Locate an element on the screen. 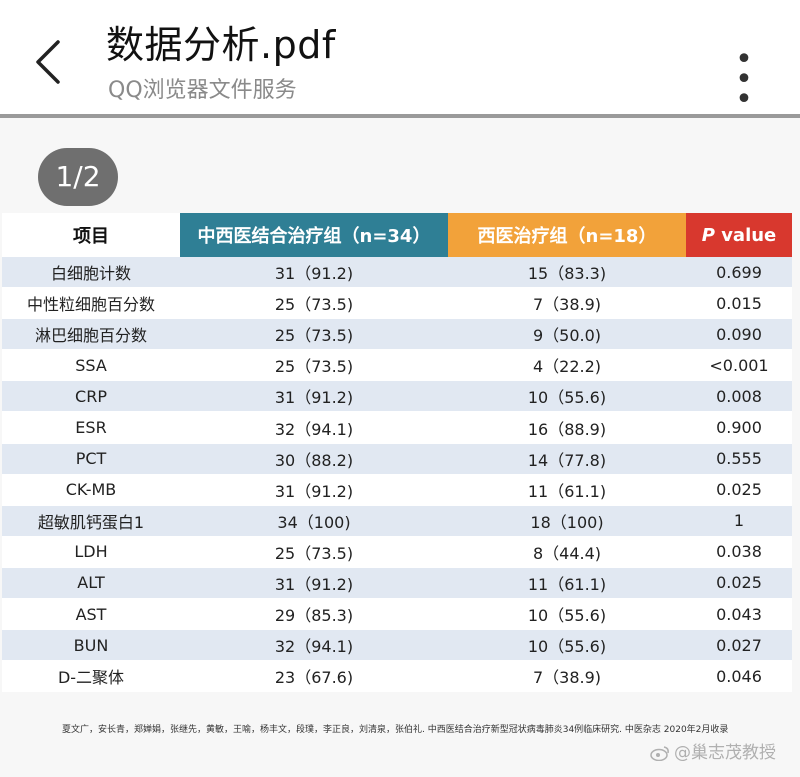 The image size is (800, 777). table-row: D-二聚体 23（67.6) 7（38.9) 0.046 is located at coordinates (397, 676).